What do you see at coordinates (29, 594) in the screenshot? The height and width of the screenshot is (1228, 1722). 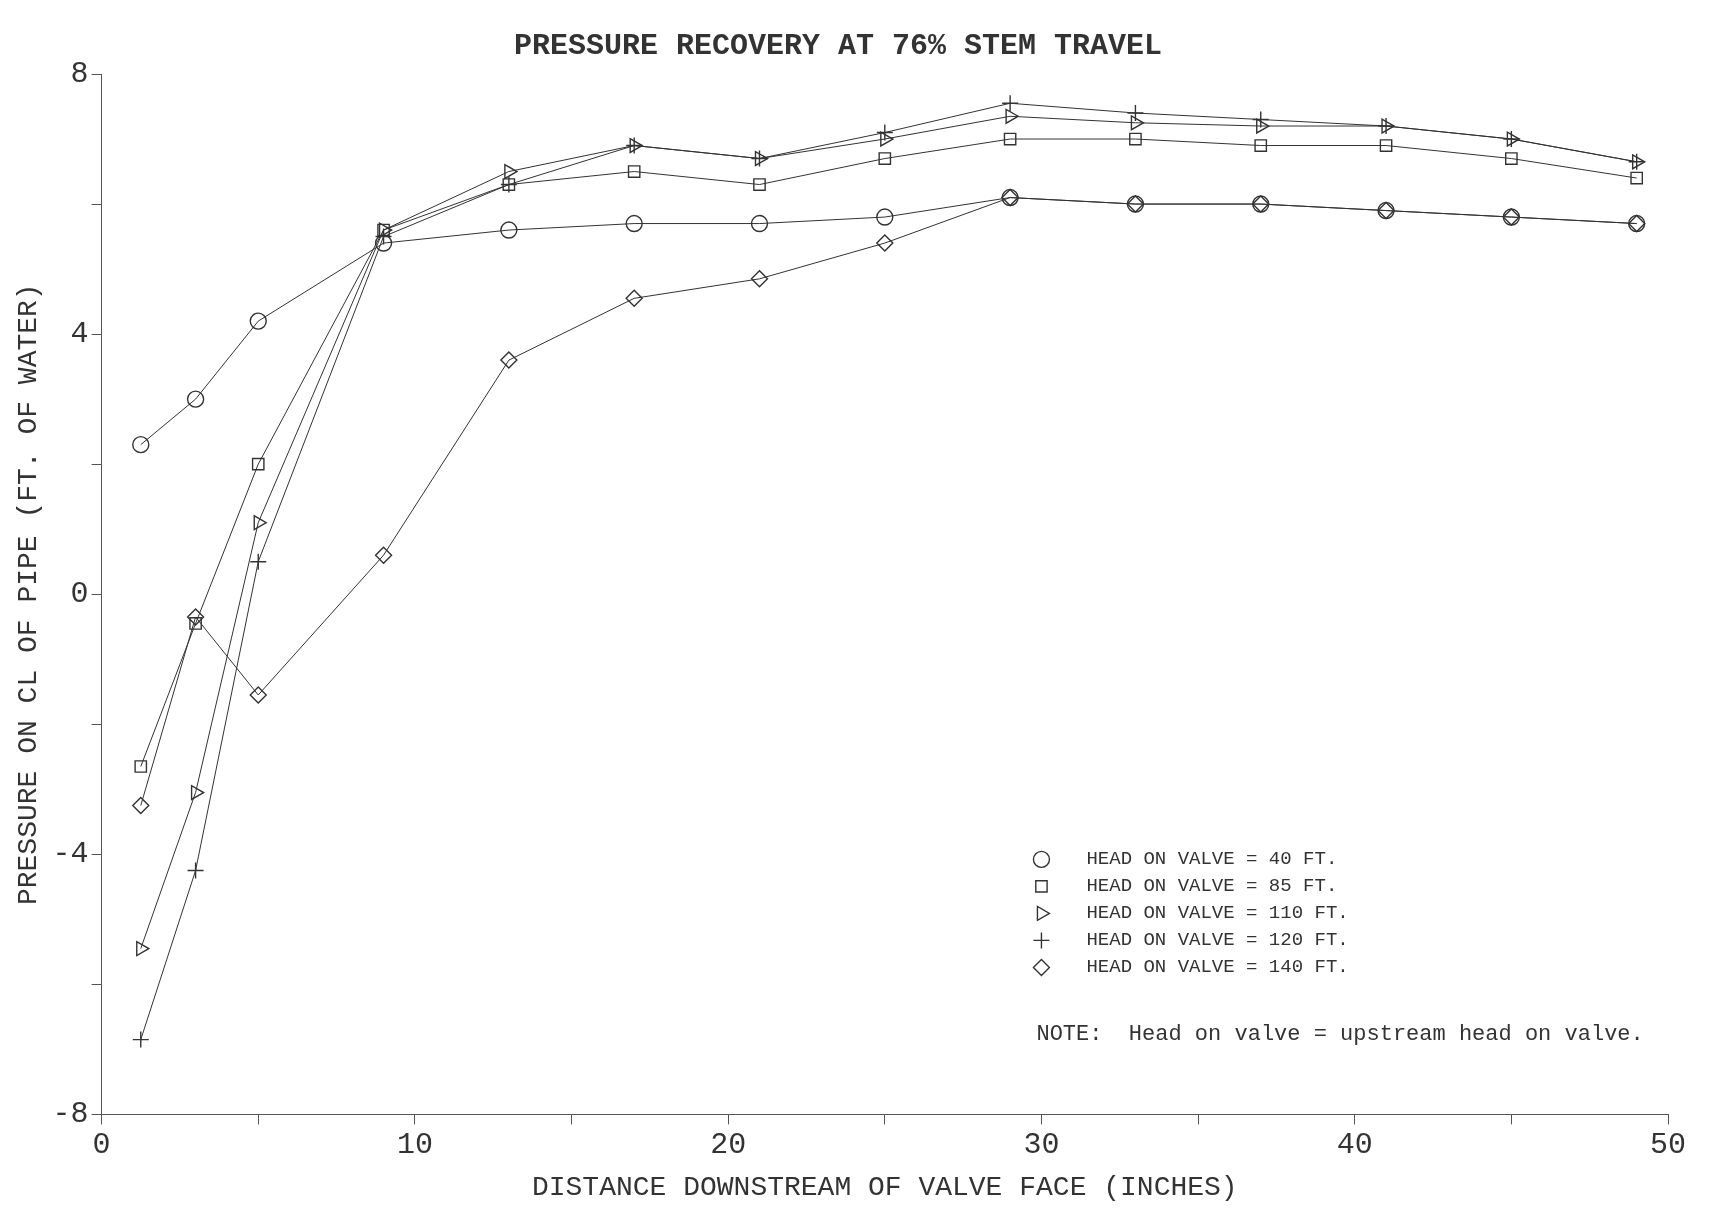 I see `y-axis-title: PRESSURE ON CL OF PIPE (FT. OF WATER)` at bounding box center [29, 594].